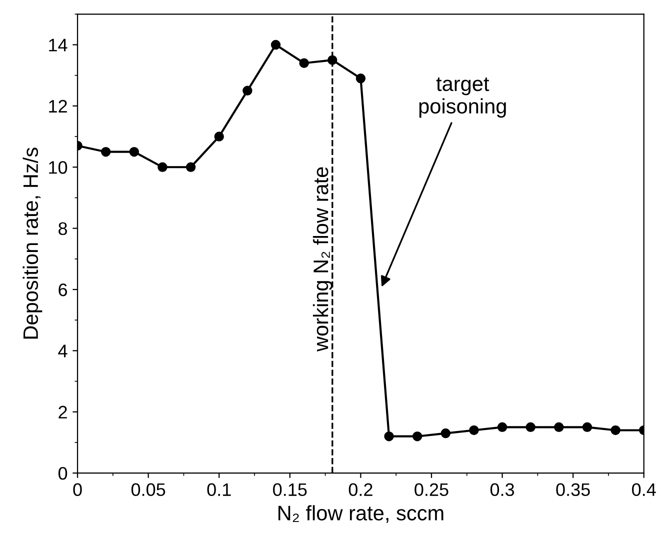  I want to click on y-tick-label: 2, so click(62, 412).